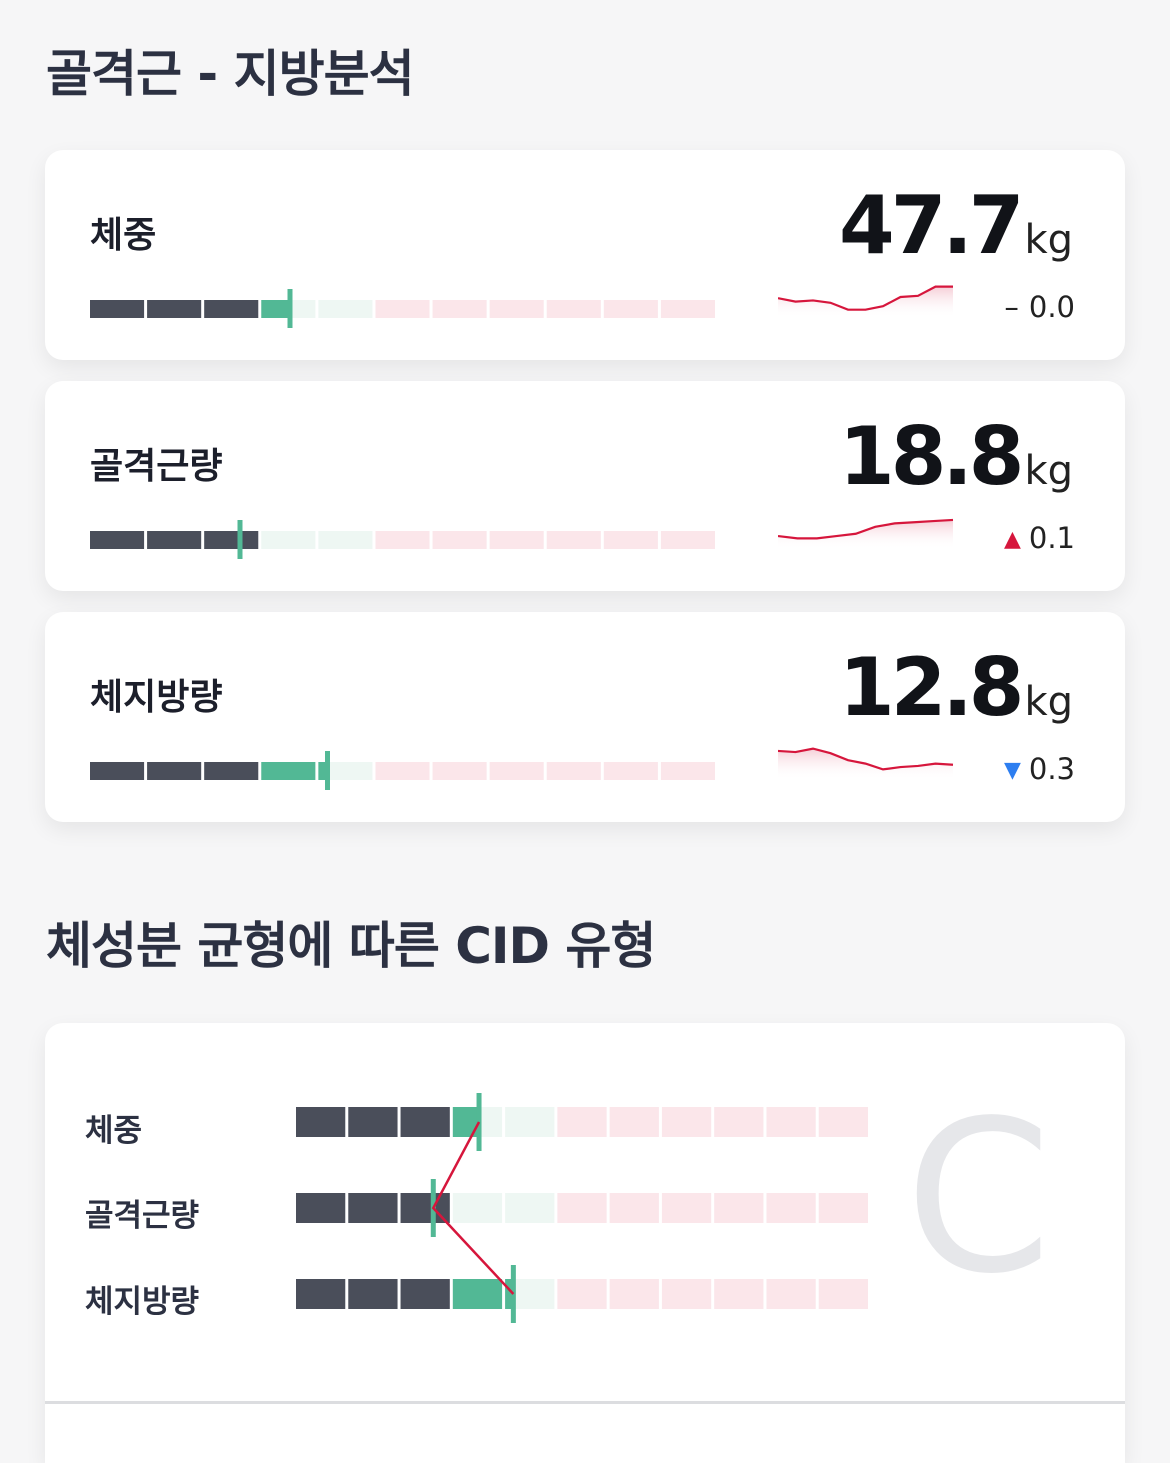  I want to click on metric-change-value: 0.1, so click(1051, 538).